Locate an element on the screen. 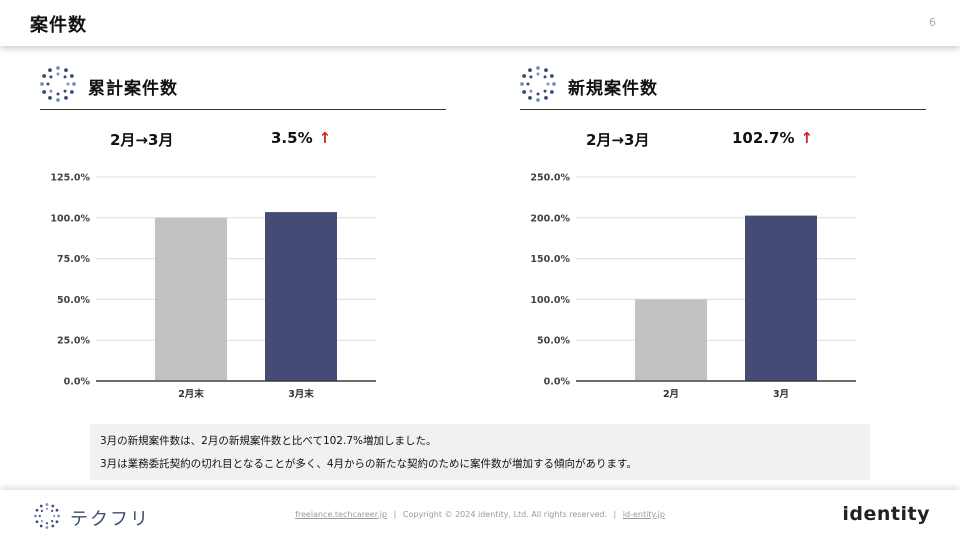 The image size is (960, 540). y-tick-label: 200.0% is located at coordinates (550, 218).